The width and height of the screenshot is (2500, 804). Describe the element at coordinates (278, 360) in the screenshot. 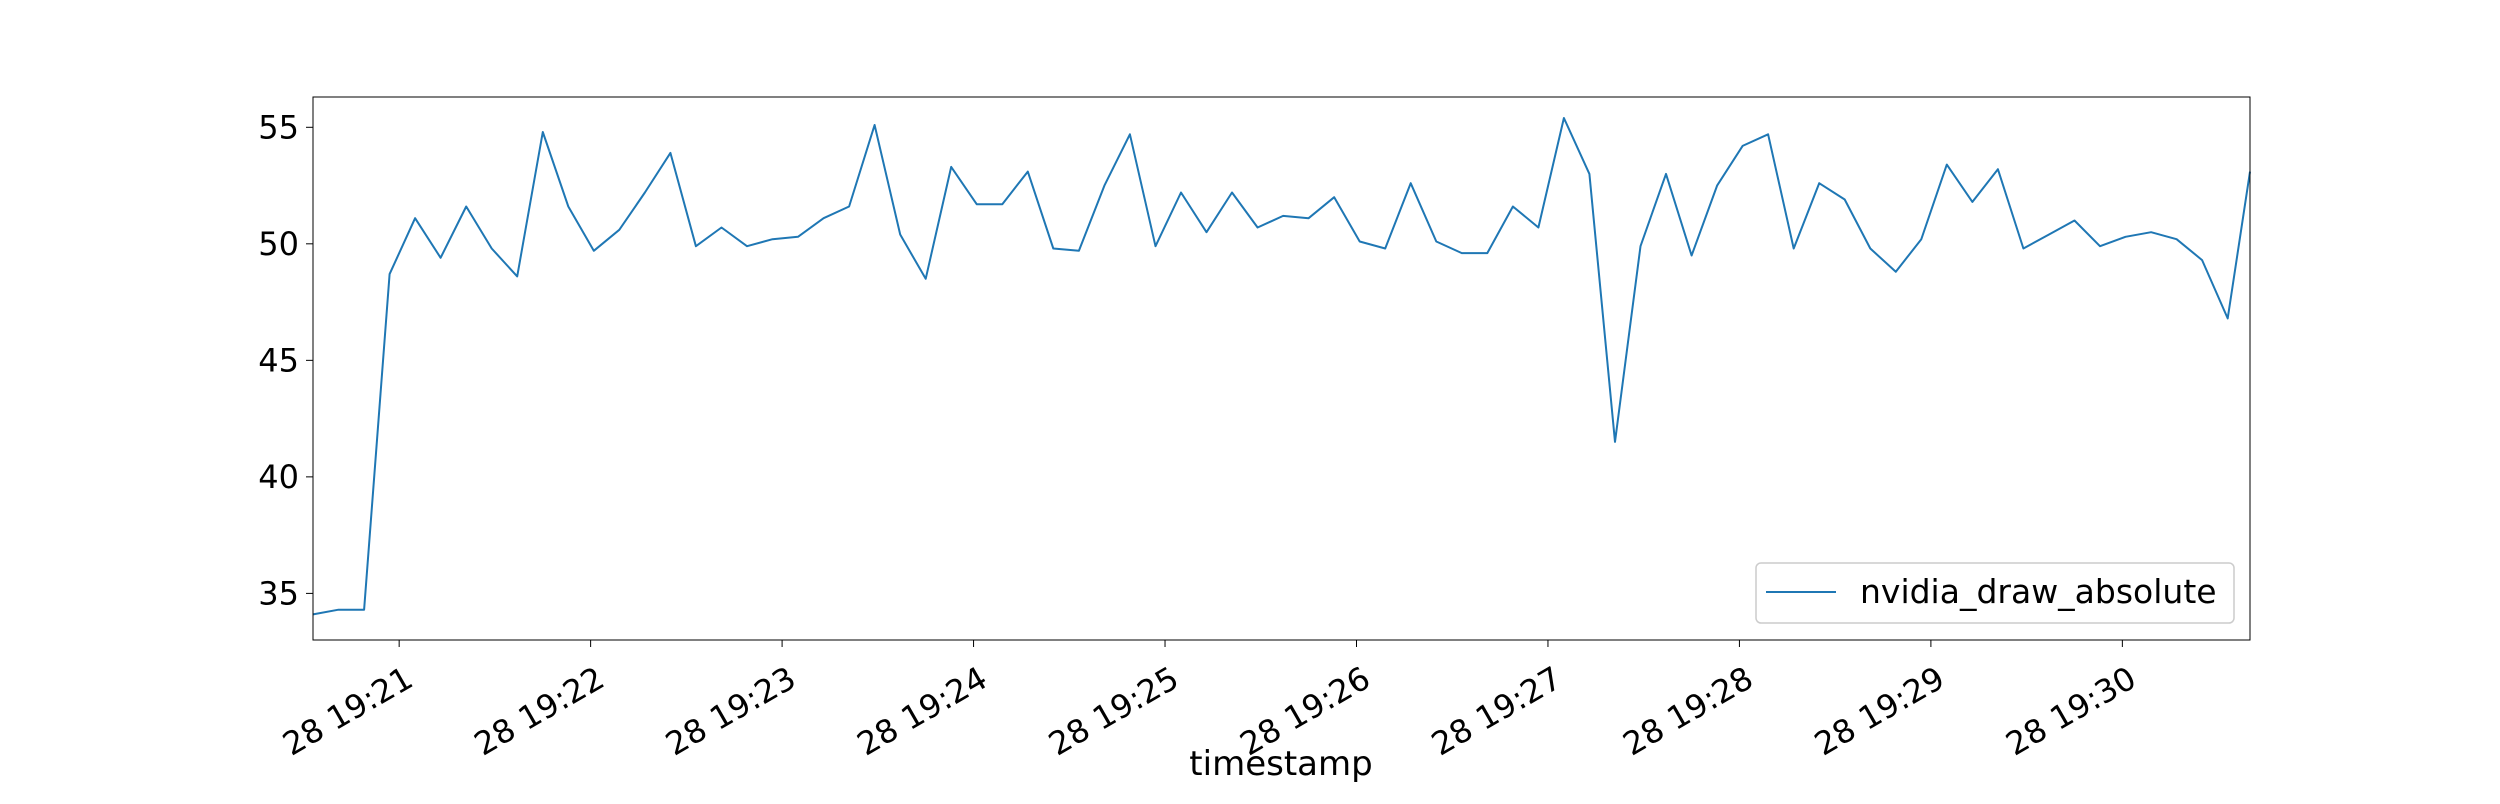

I see `y-tick-label: 45` at that location.